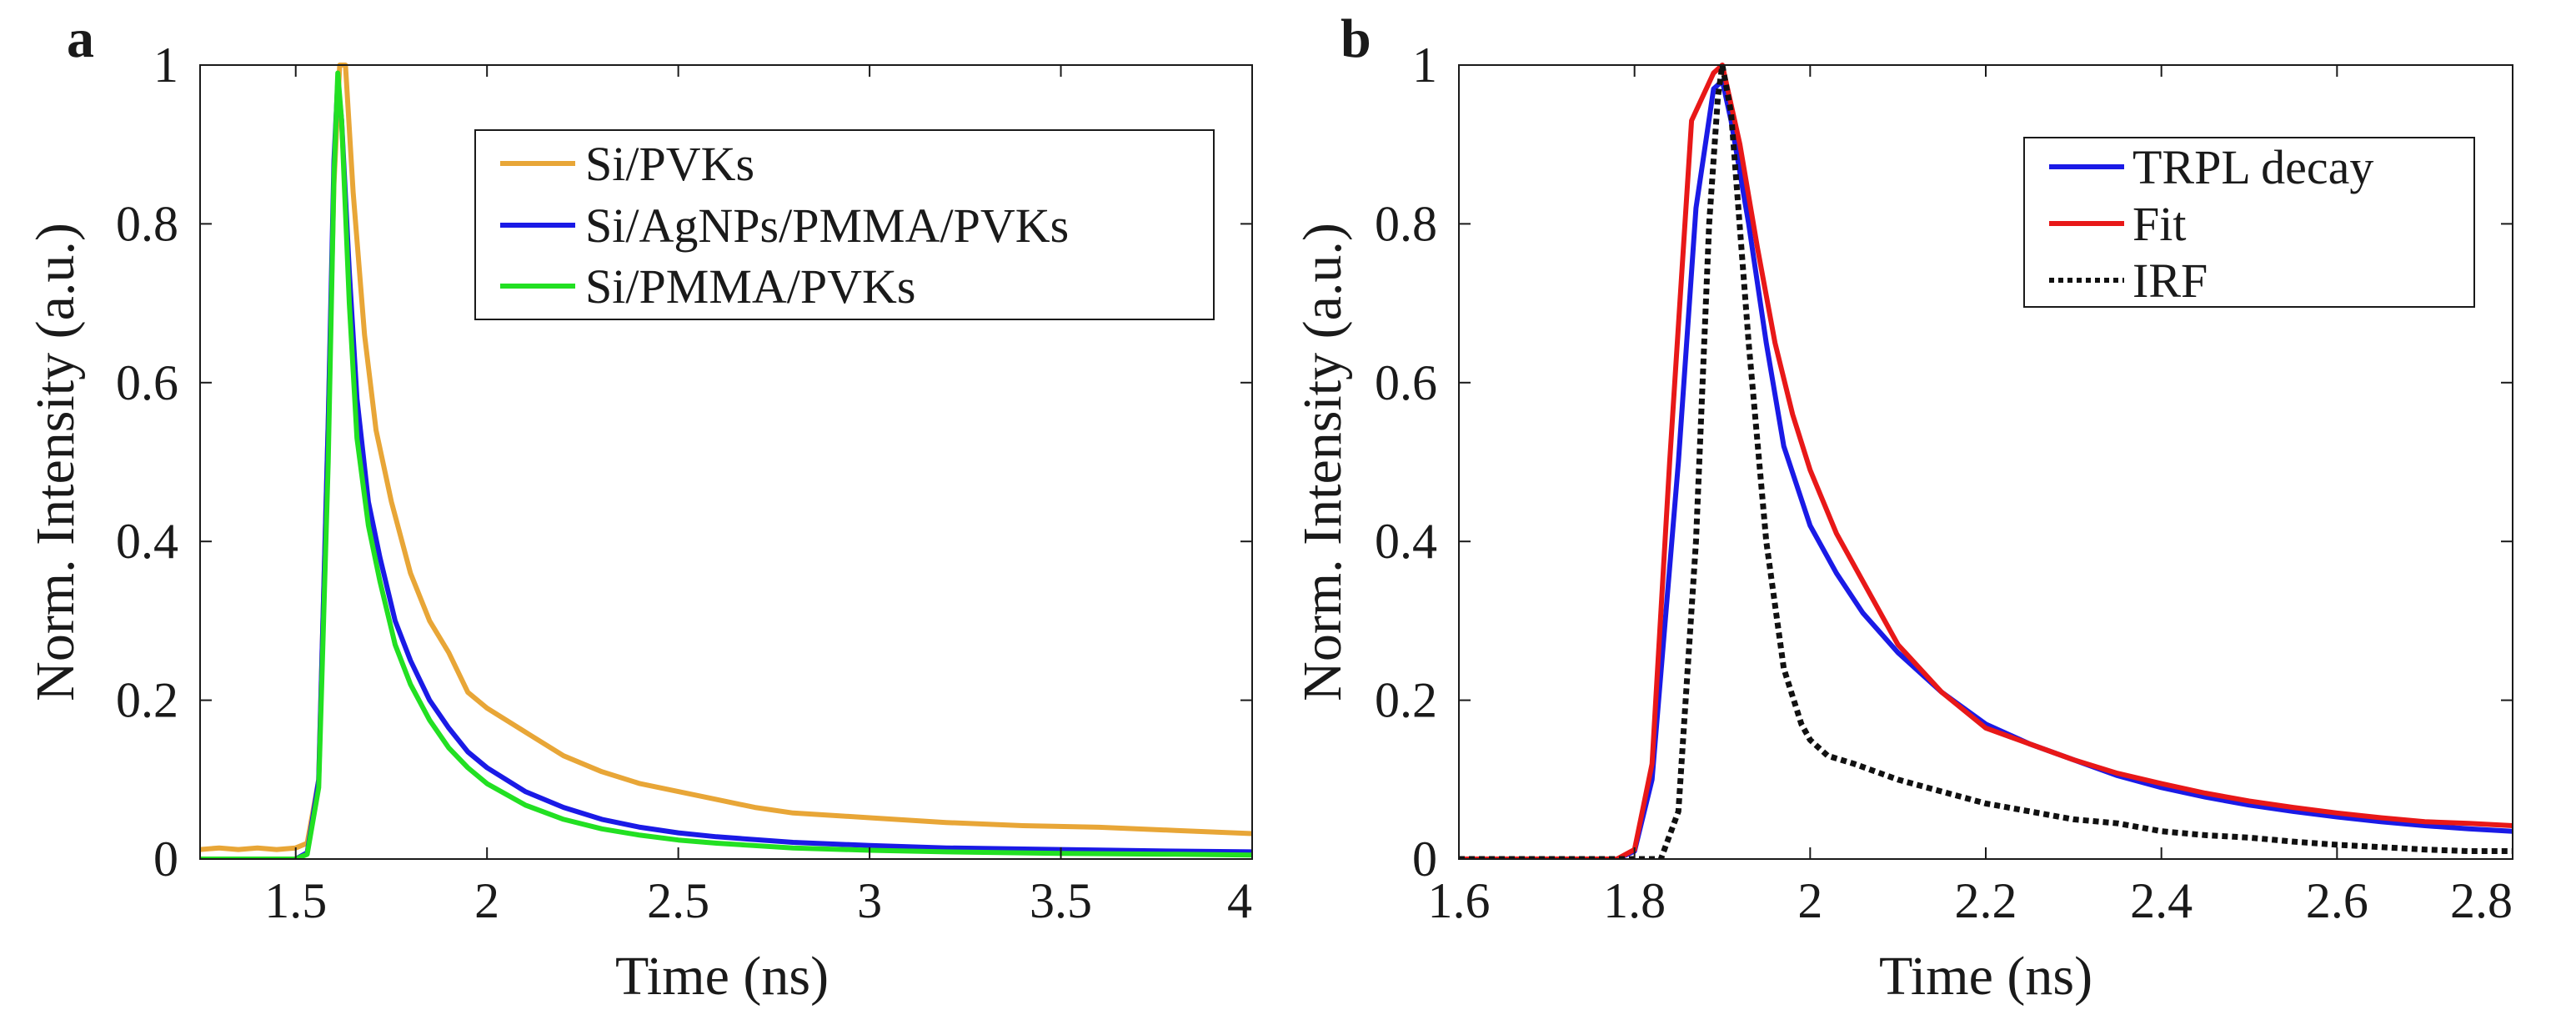 This screenshot has width=2576, height=1030. I want to click on panel-b-x-tick-label: 2.2, so click(1986, 900).